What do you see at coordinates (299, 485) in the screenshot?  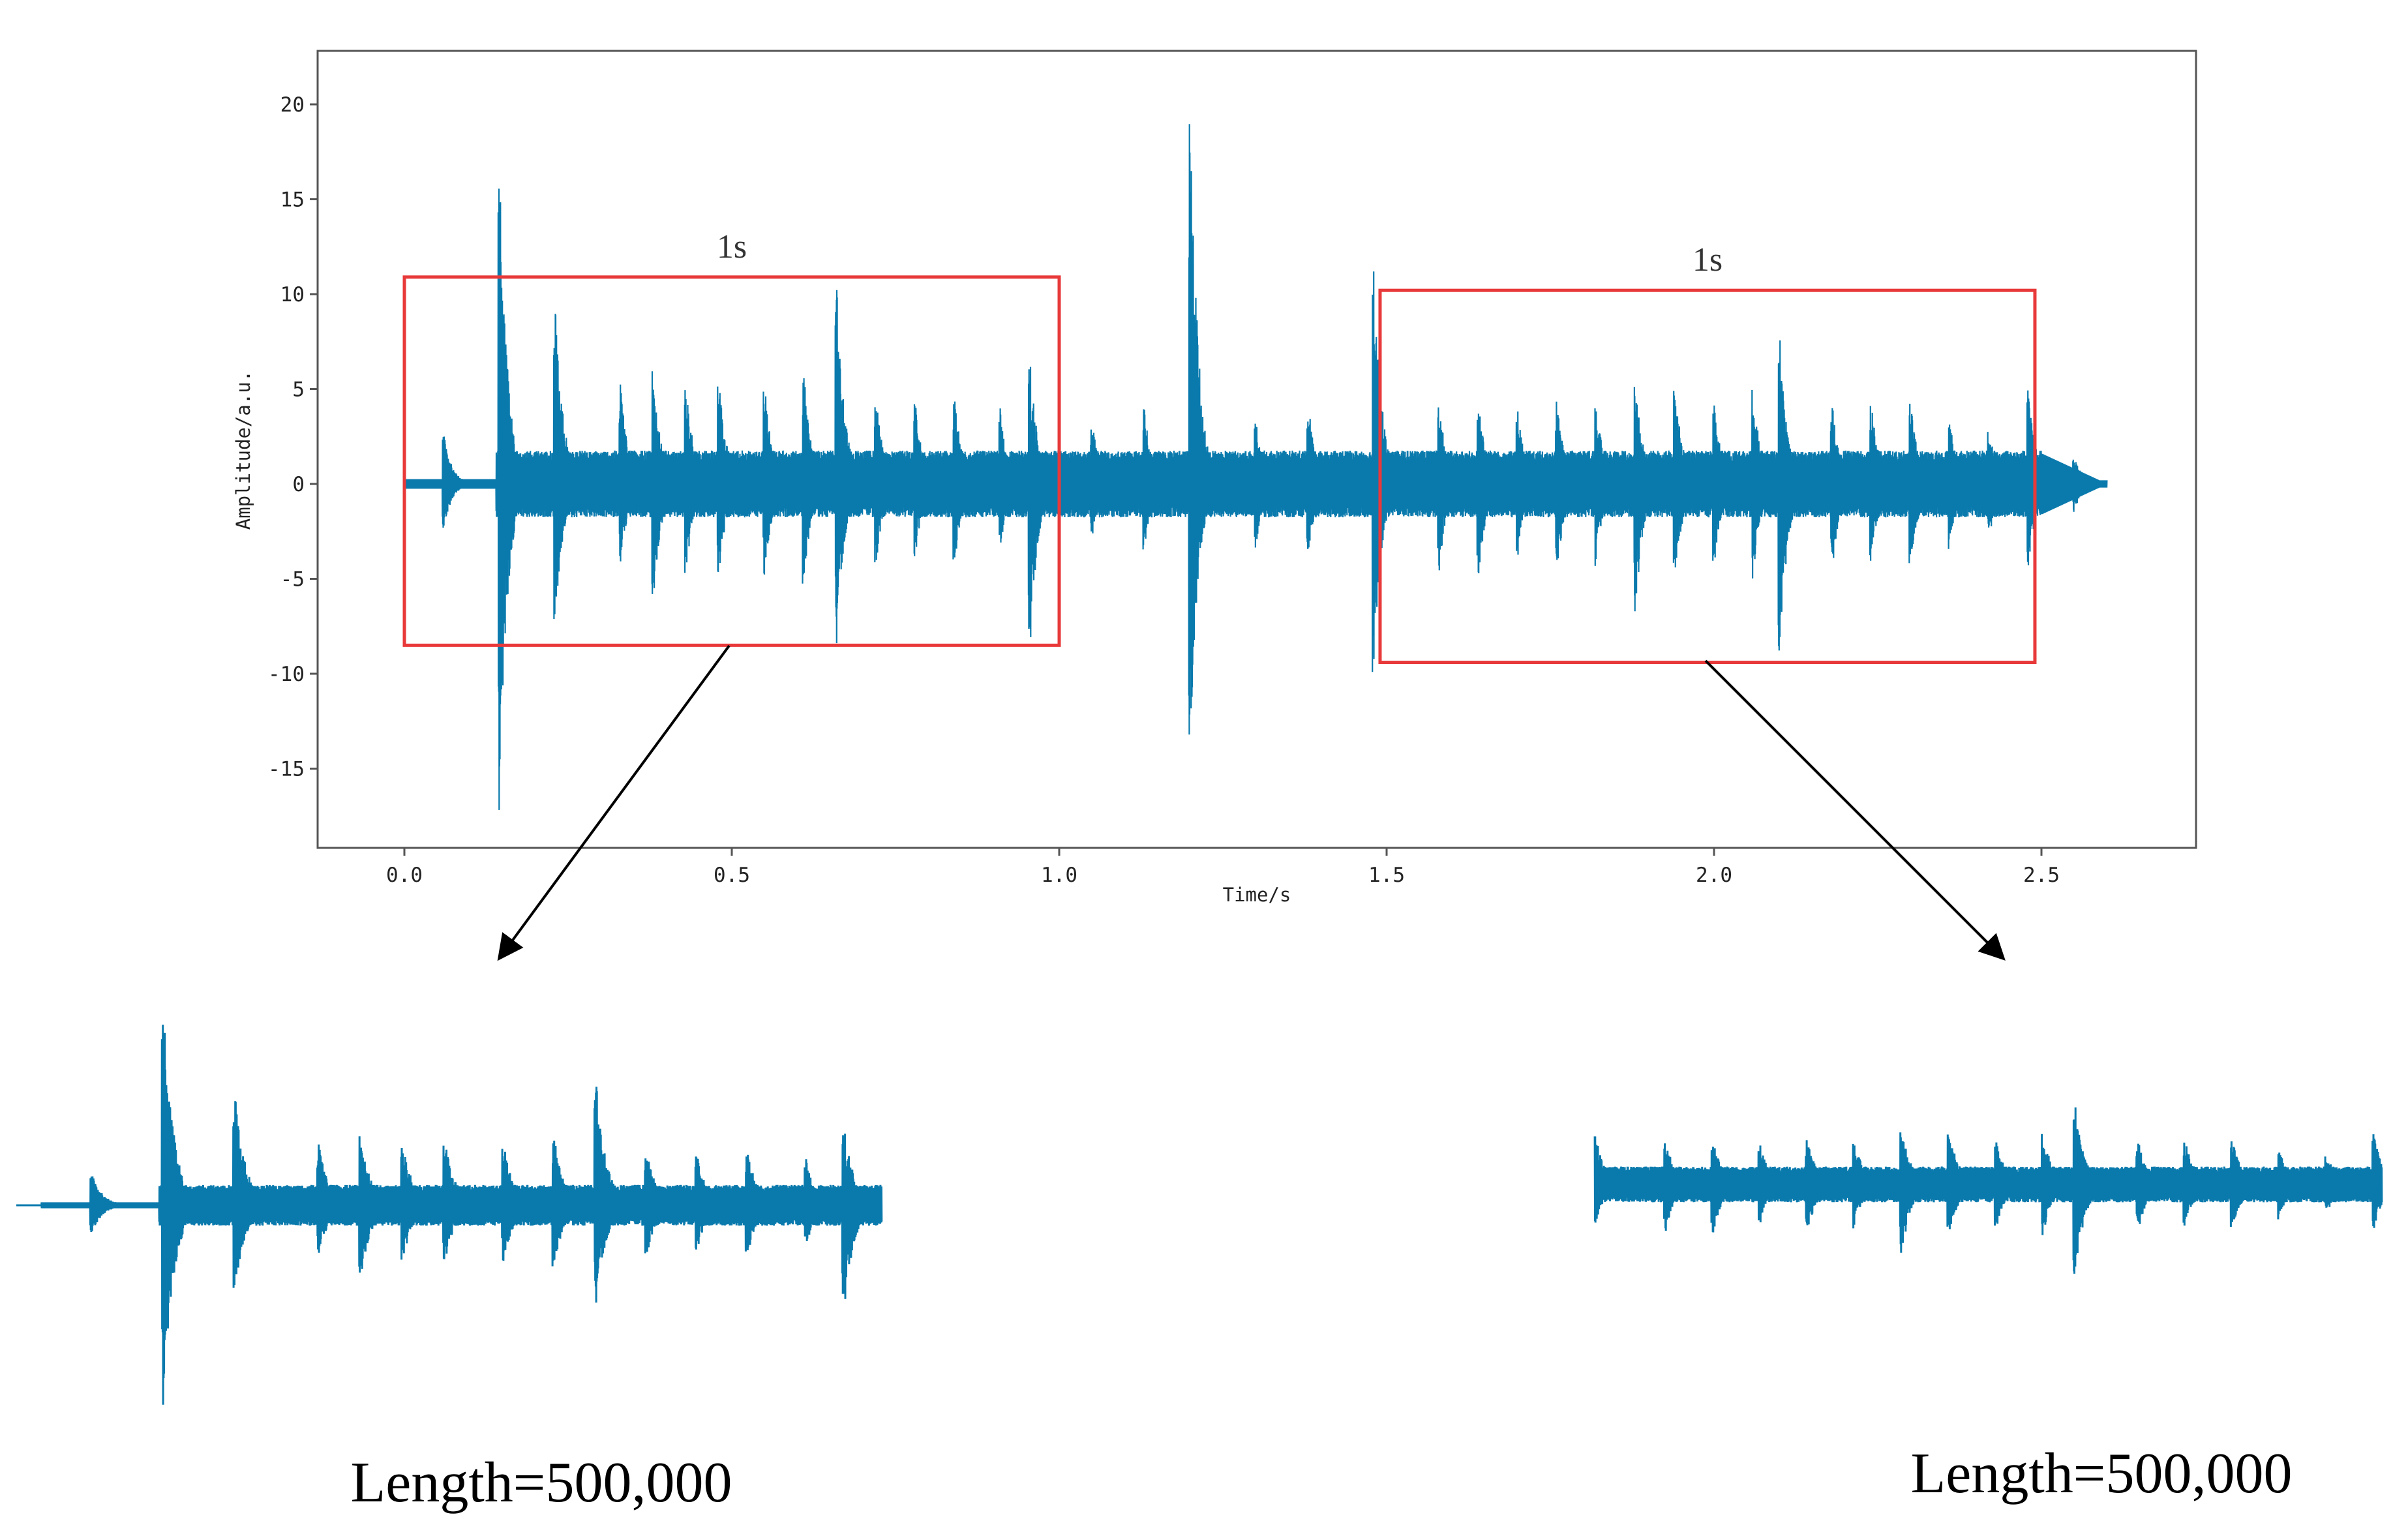 I see `y-tick-label-3: 0` at bounding box center [299, 485].